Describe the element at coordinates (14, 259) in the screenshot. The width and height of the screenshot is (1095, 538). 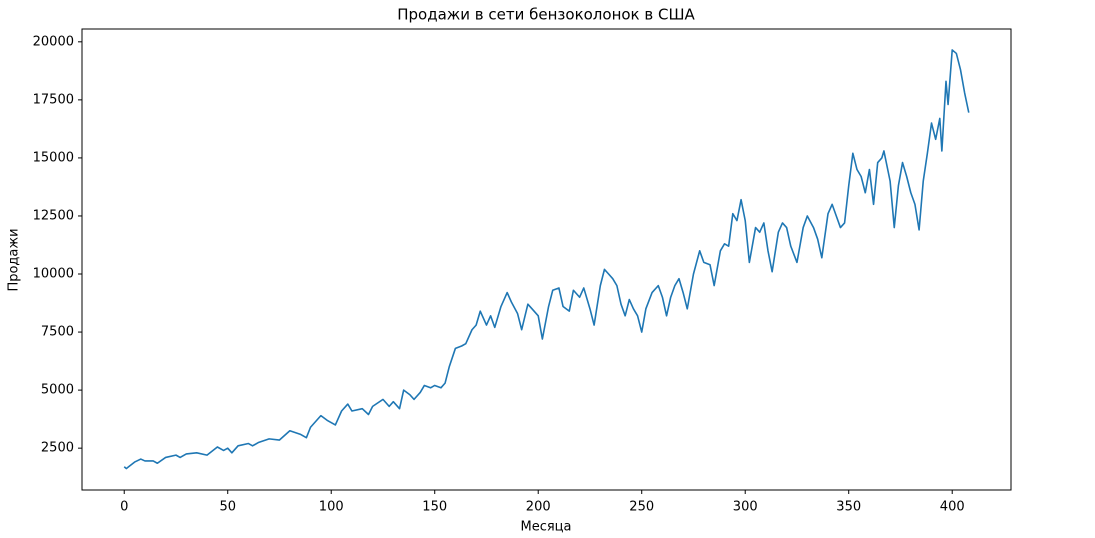
I see `y-axis-label: Продажи` at that location.